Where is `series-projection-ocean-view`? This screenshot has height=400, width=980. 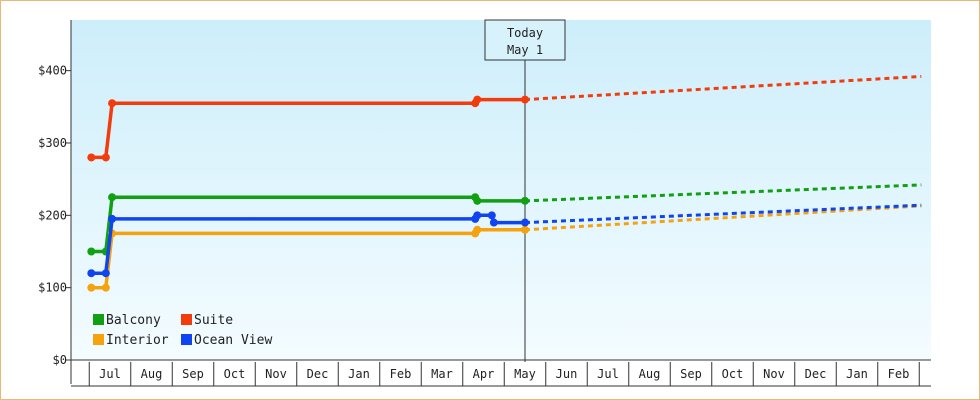 series-projection-ocean-view is located at coordinates (723, 214).